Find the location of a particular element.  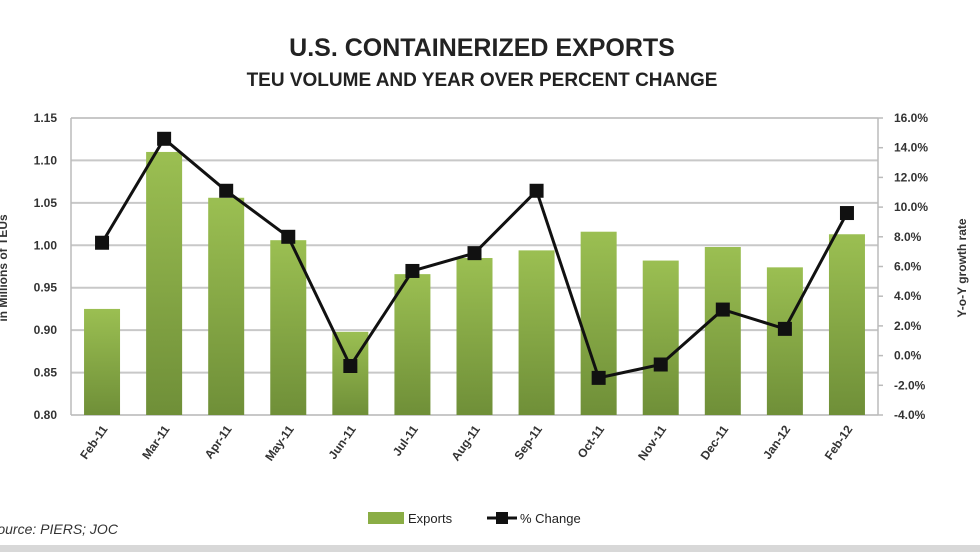

left-tick-label: 1.15 is located at coordinates (46, 118).